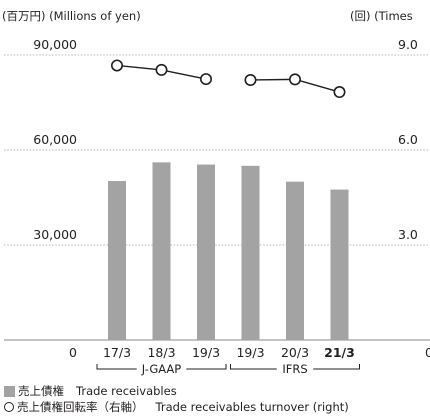 The width and height of the screenshot is (430, 420). I want to click on right-axis-unit: (回) (Times, so click(381, 16).